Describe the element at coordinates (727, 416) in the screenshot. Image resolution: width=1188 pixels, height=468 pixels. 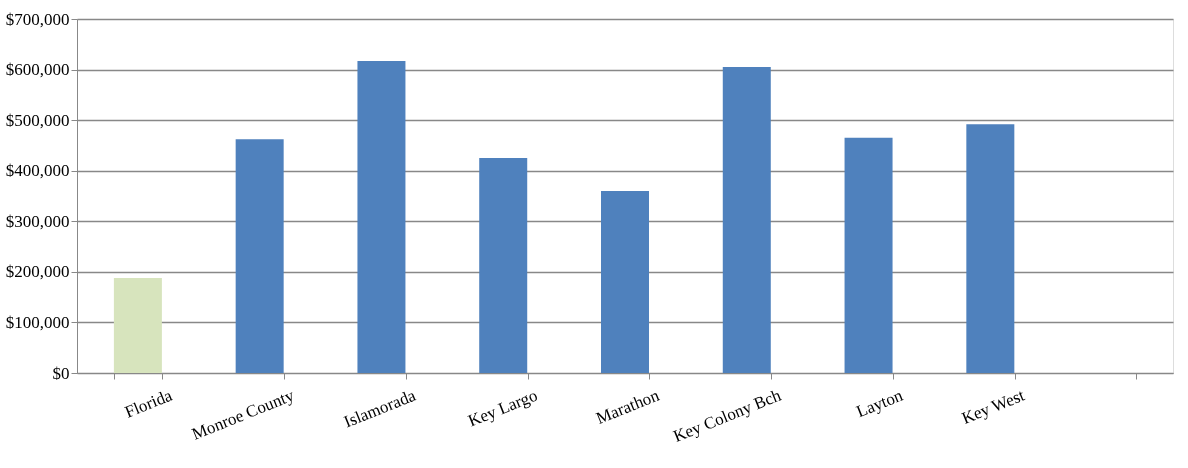
I see `x-tick-label: Key Colony Bch` at that location.